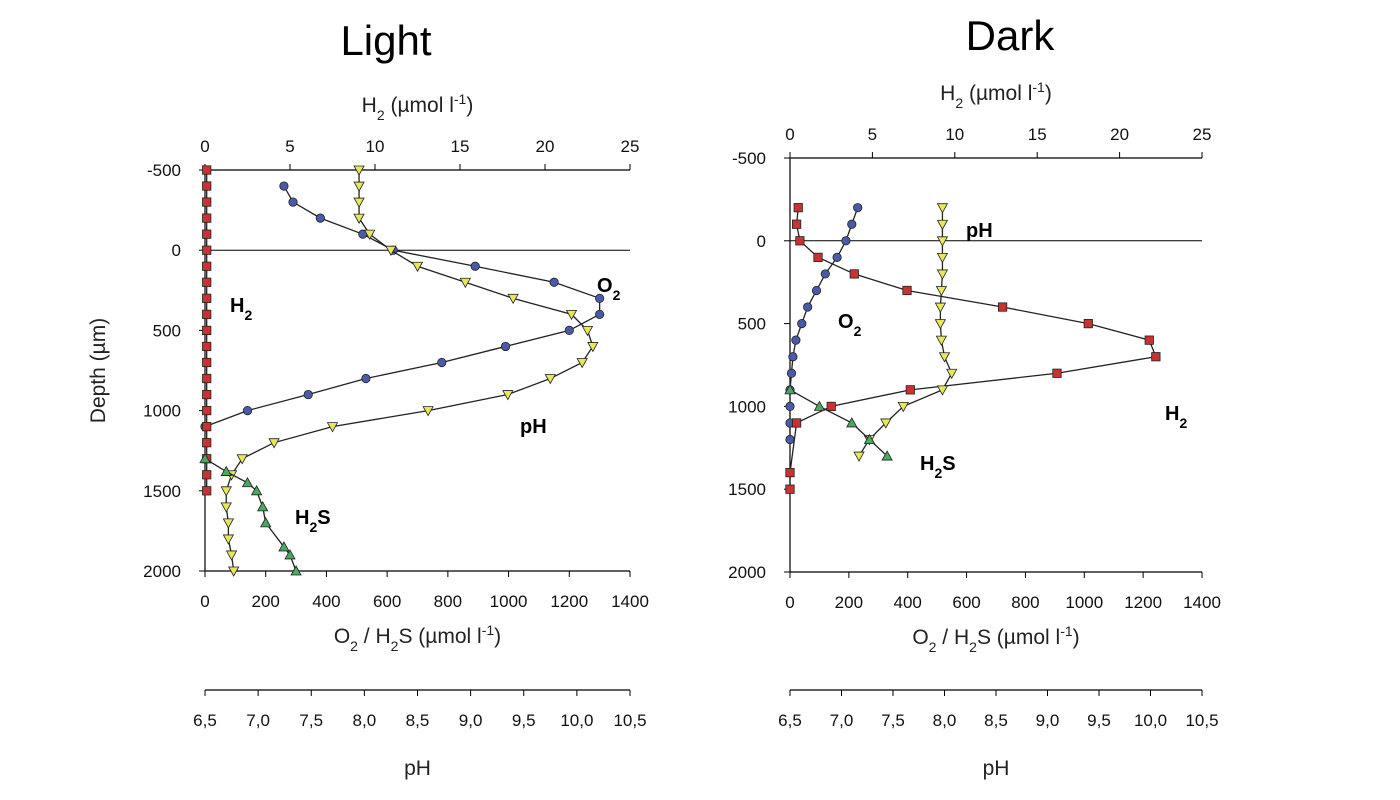 The width and height of the screenshot is (1400, 800). I want to click on x2-tick-label: 20, so click(545, 146).